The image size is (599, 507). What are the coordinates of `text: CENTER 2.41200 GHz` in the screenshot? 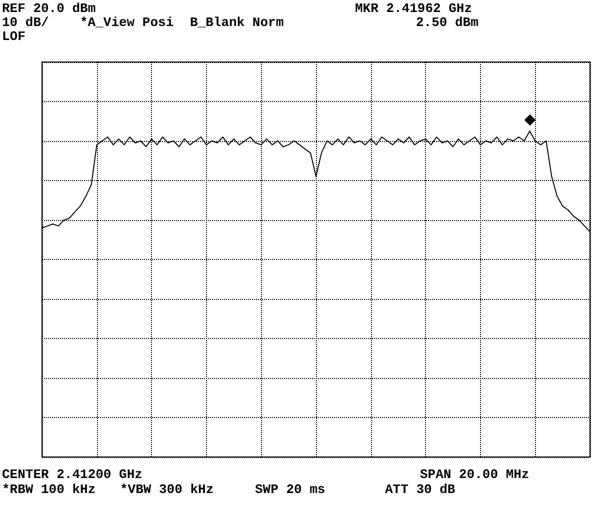 It's located at (72, 474).